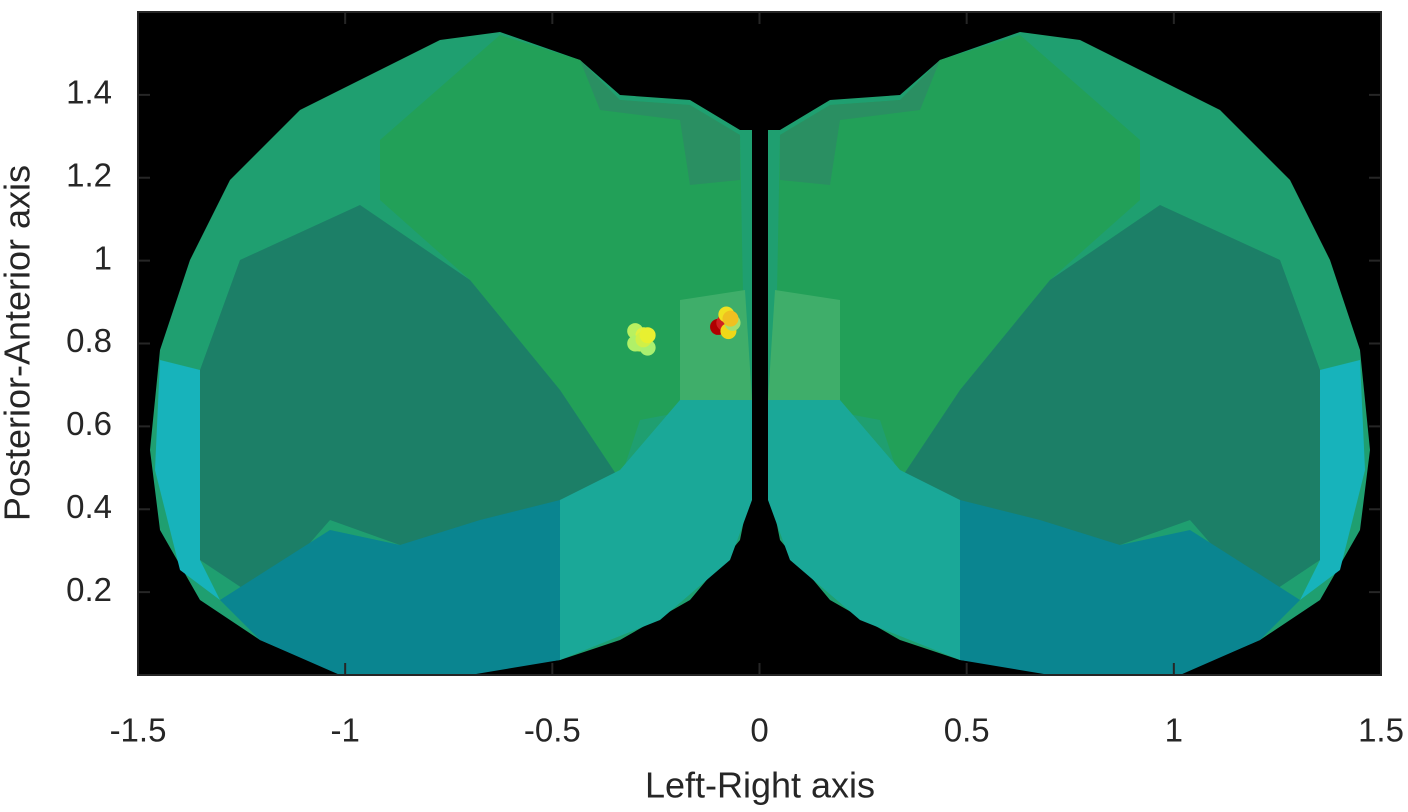  What do you see at coordinates (89, 423) in the screenshot?
I see `y-tick-label: 0.6` at bounding box center [89, 423].